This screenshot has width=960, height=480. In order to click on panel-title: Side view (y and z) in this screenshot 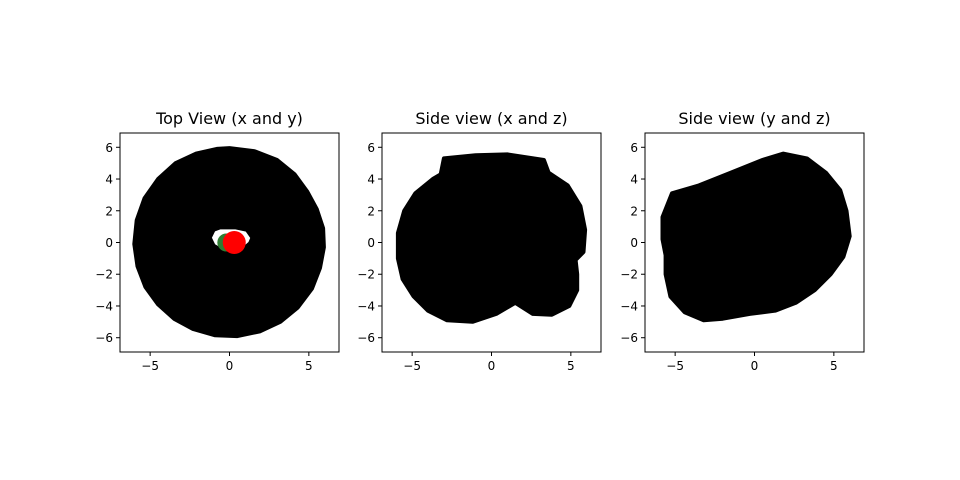, I will do `click(754, 118)`.